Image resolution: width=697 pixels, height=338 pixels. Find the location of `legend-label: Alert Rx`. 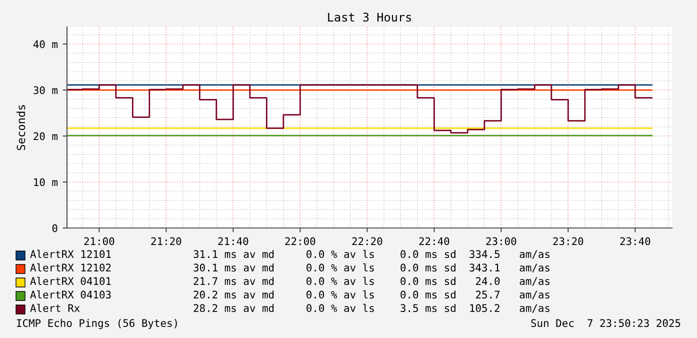

legend-label: Alert Rx is located at coordinates (55, 308).